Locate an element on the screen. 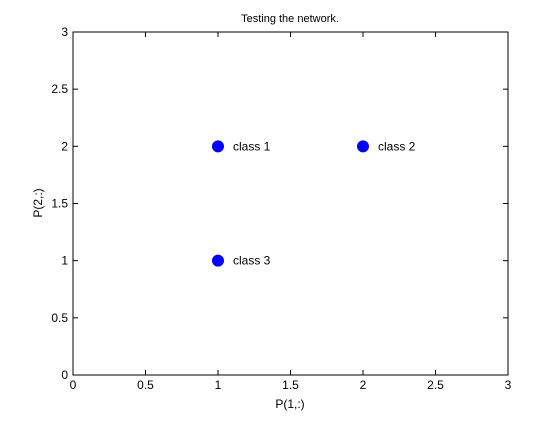 This screenshot has height=425, width=560. point-label: class 1 is located at coordinates (252, 146).